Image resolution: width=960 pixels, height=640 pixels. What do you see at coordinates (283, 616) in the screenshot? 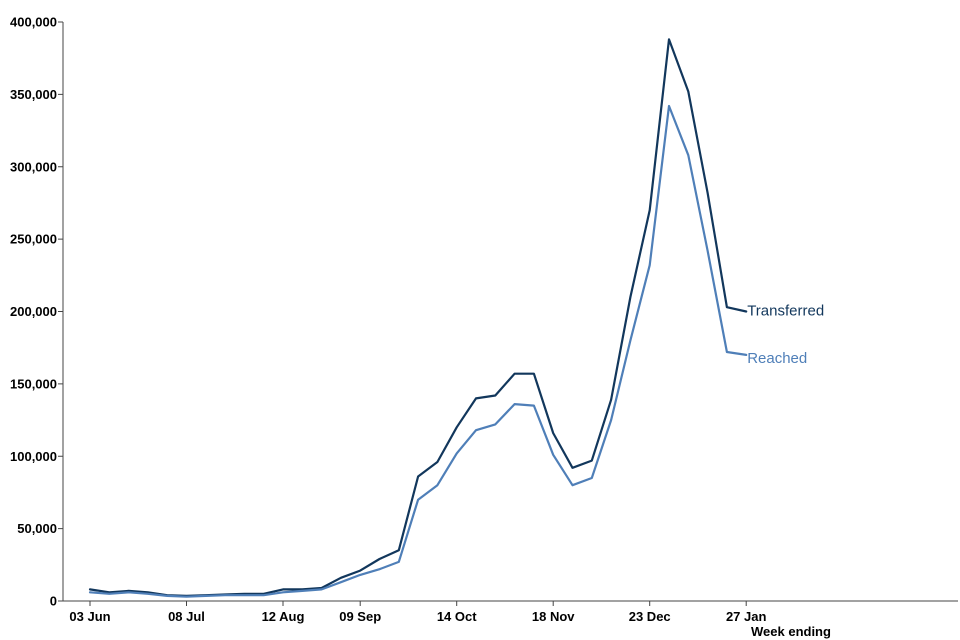
I see `x-tick-label: 12 Aug` at bounding box center [283, 616].